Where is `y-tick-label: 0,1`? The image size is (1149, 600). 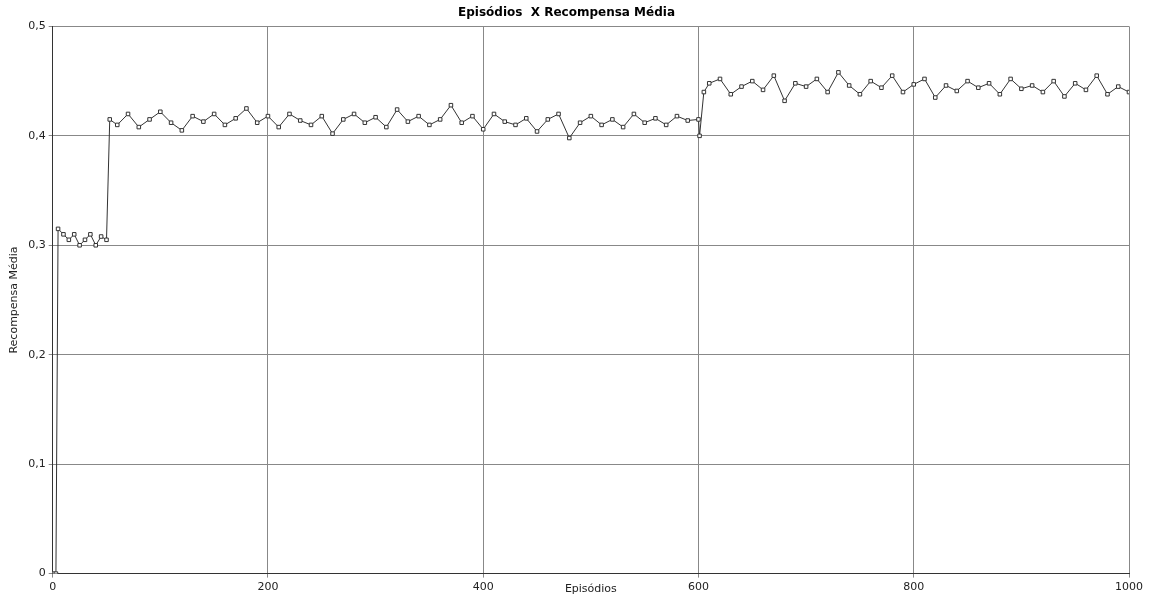
y-tick-label: 0,1 is located at coordinates (37, 464).